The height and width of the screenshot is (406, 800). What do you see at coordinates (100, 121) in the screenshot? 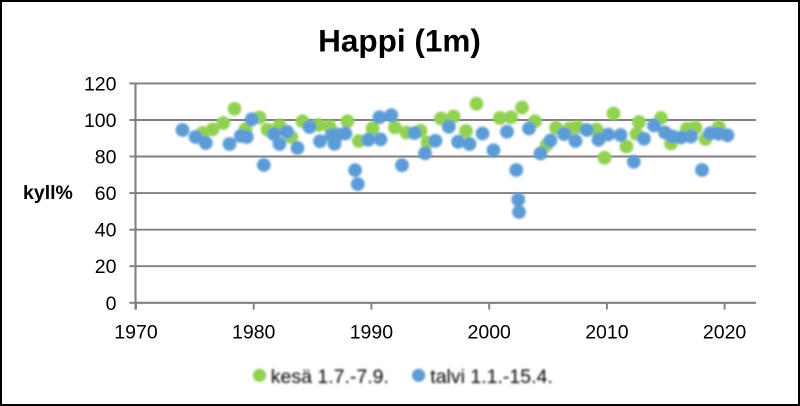
I see `svg-text: 100` at bounding box center [100, 121].